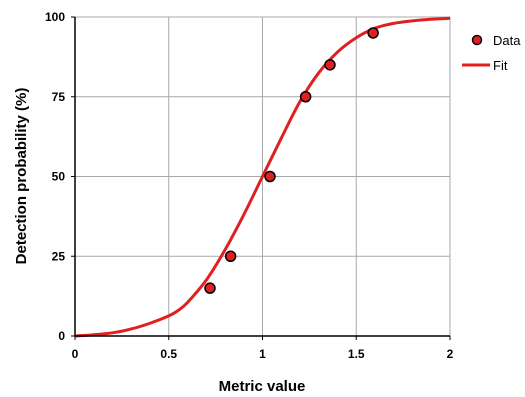  What do you see at coordinates (491, 53) in the screenshot?
I see `legend: Data Fit` at bounding box center [491, 53].